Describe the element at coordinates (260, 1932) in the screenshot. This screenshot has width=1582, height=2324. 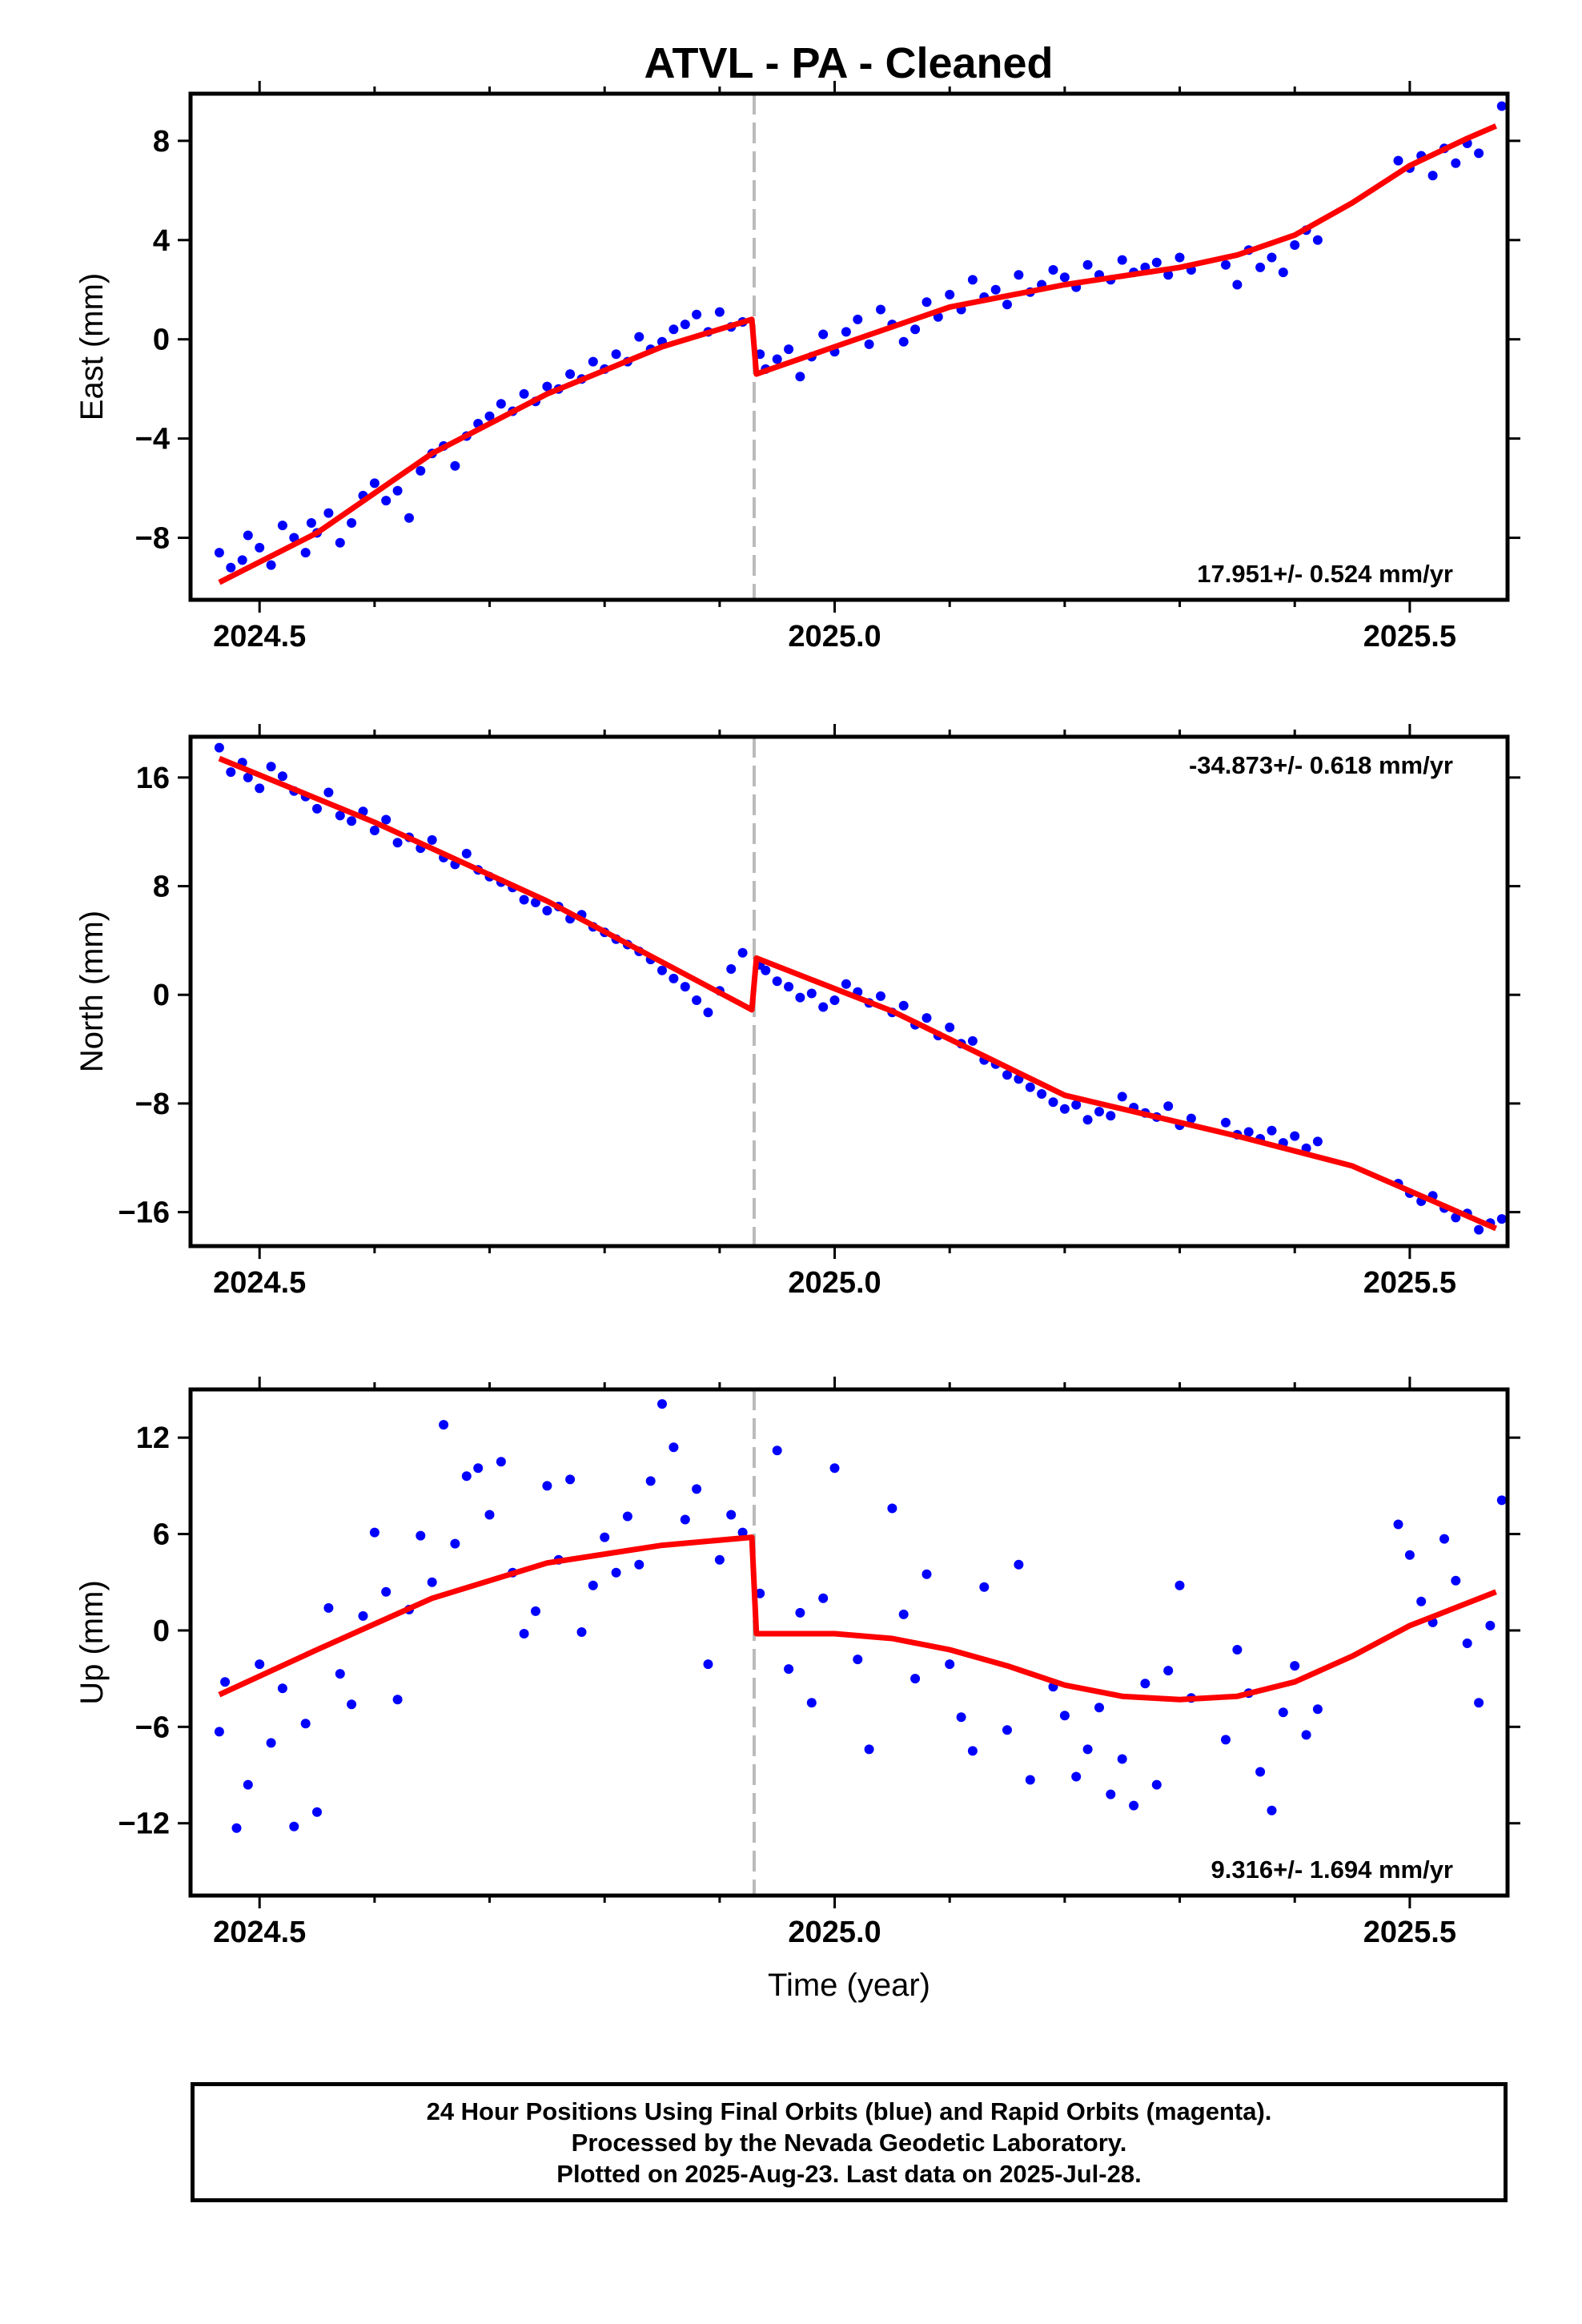
I see `up-x-tick-label: 2024.5` at that location.